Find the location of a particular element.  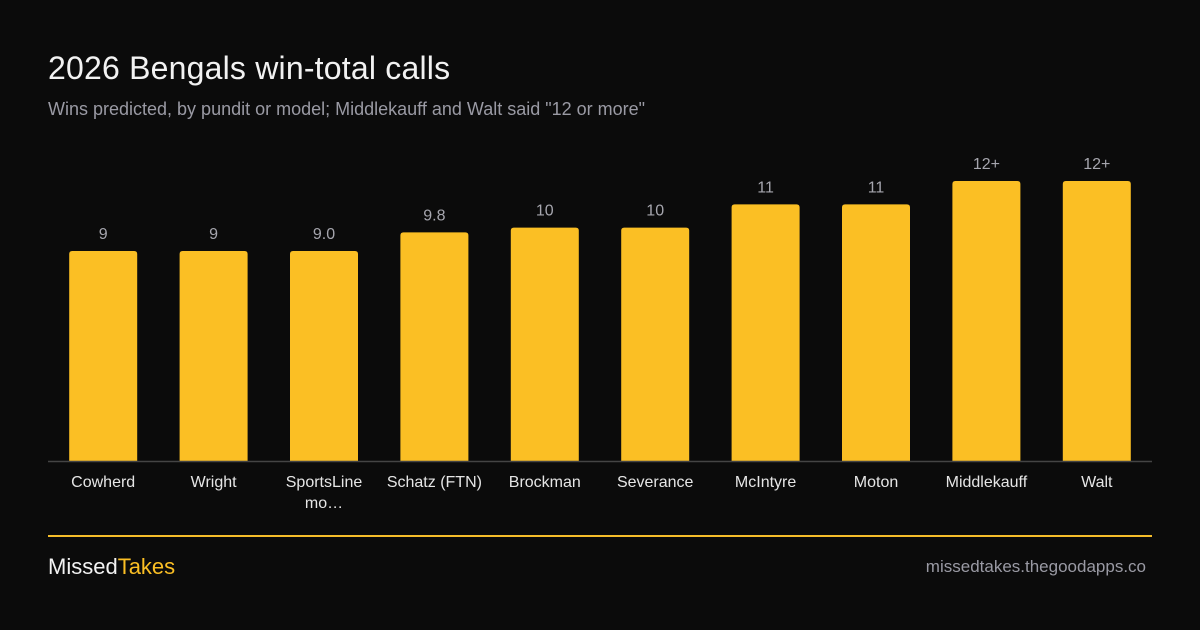

tick-label: Cowherd is located at coordinates (103, 482).